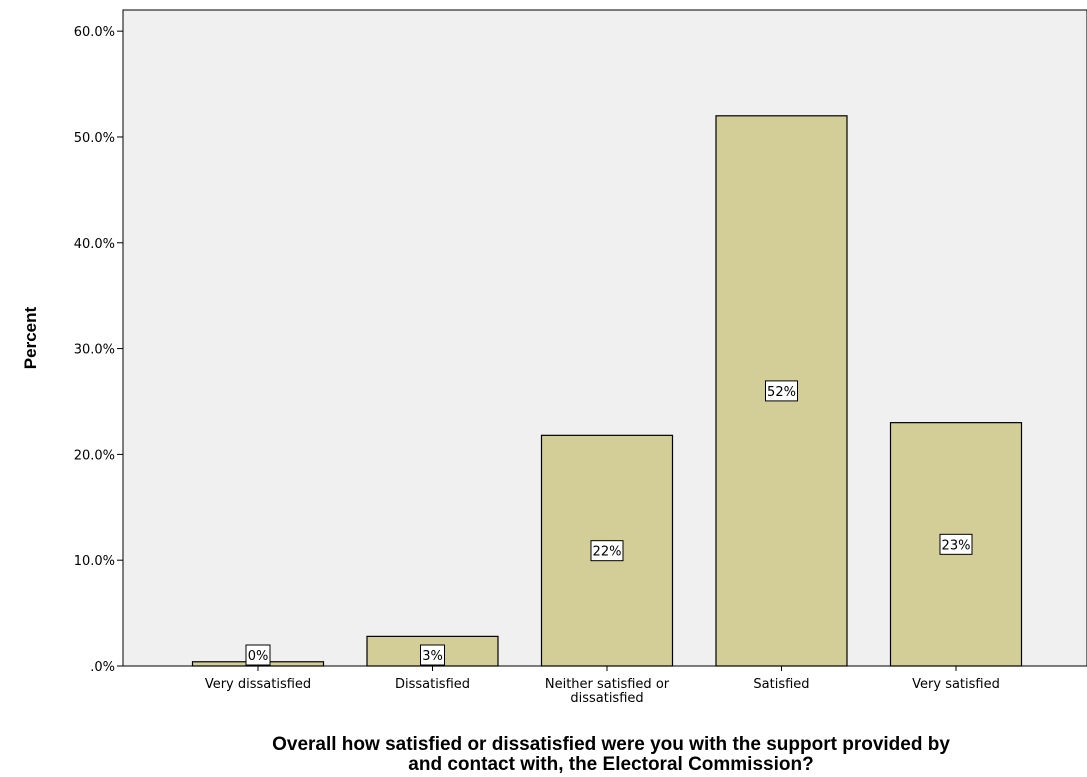  Describe the element at coordinates (607, 684) in the screenshot. I see `x-tick-label: Neither satisfied or` at that location.